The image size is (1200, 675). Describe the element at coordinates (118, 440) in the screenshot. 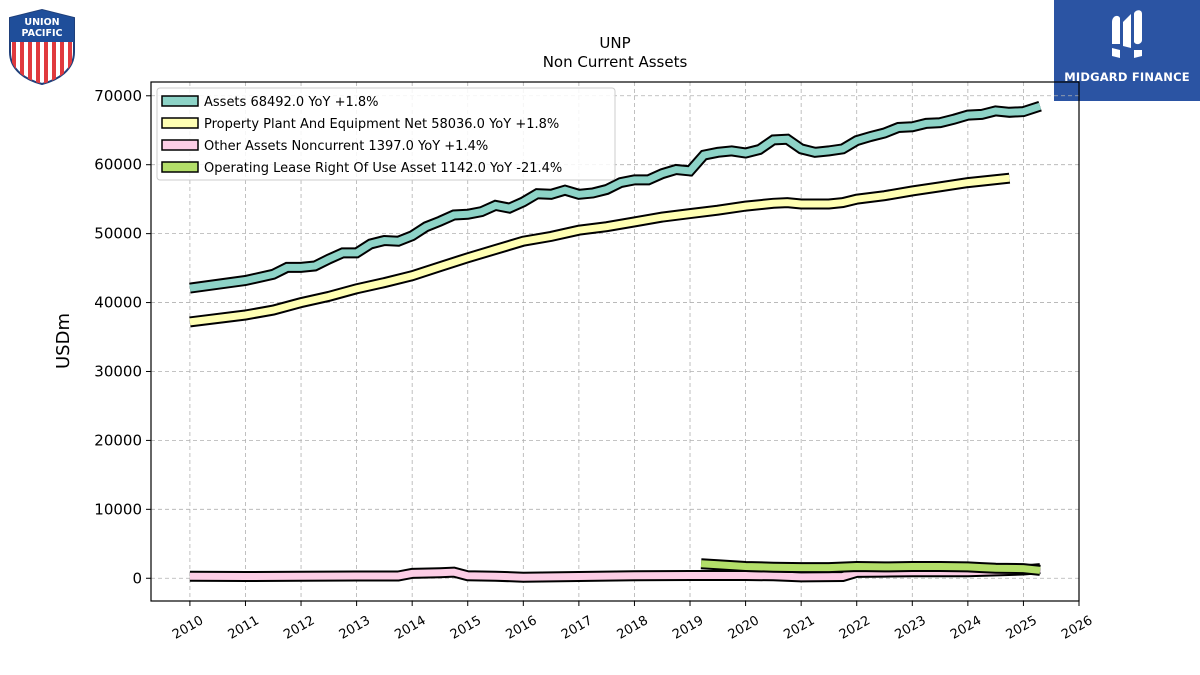

I see `y-tick-label: 20000` at that location.